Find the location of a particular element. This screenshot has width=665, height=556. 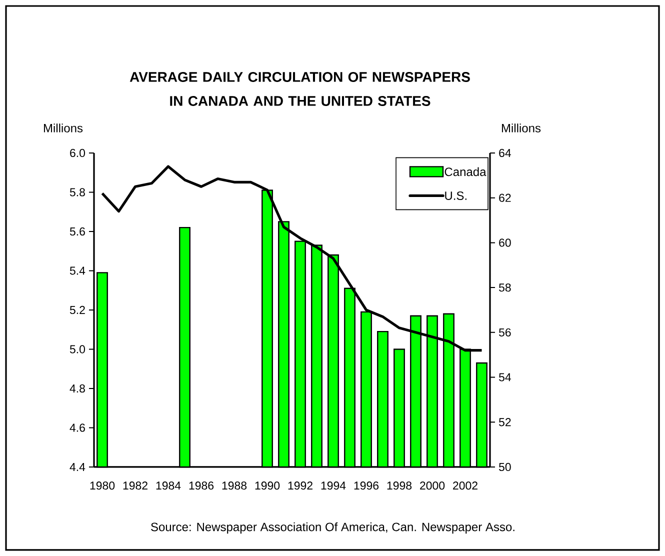

legend-label: U.S. is located at coordinates (455, 195).